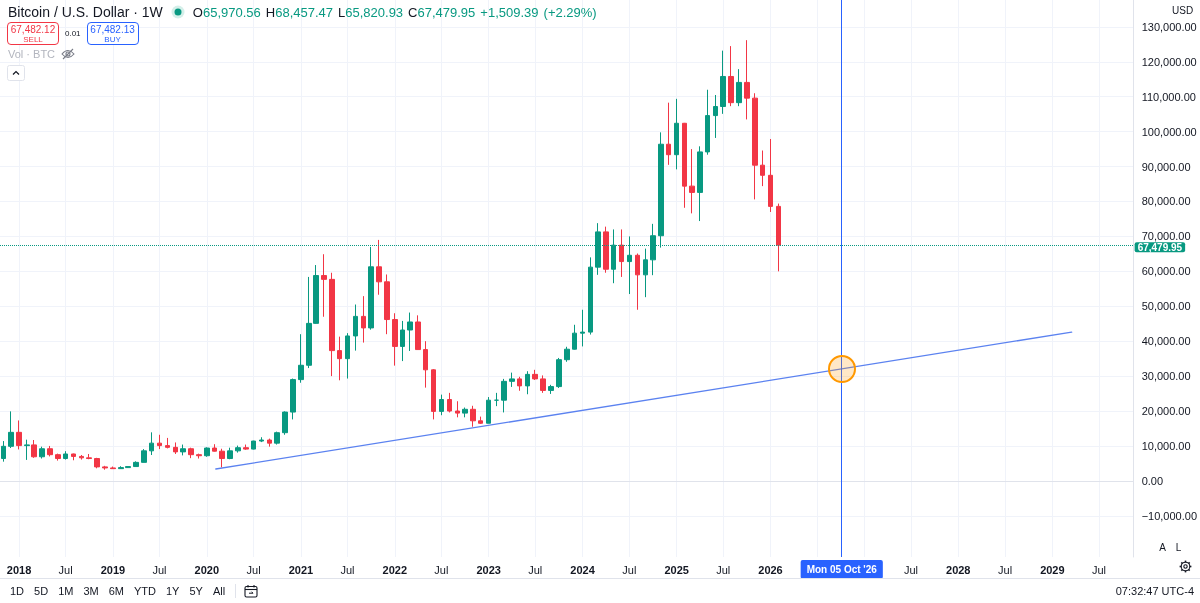 Image resolution: width=1200 pixels, height=603 pixels. I want to click on annotation: 67,482.12, so click(33, 29).